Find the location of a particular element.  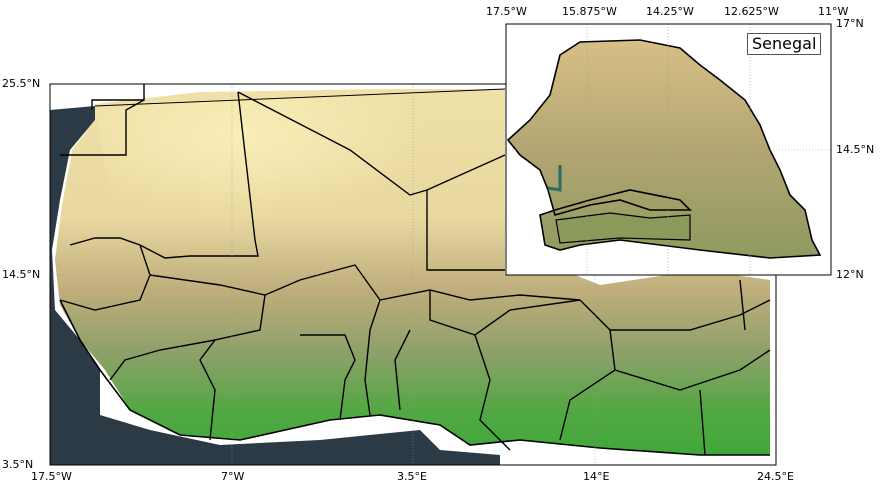

inset-country-label: Senegal is located at coordinates (784, 44).